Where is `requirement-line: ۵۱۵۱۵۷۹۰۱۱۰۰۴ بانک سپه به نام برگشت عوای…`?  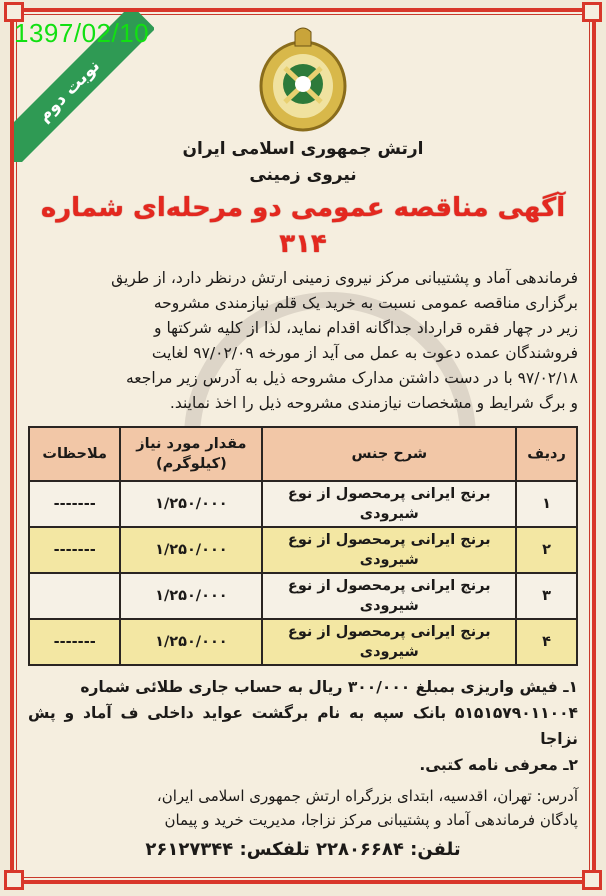 requirement-line: ۵۱۵۱۵۷۹۰۱۱۰۰۴ بانک سپه به نام برگشت عوای… is located at coordinates (303, 726).